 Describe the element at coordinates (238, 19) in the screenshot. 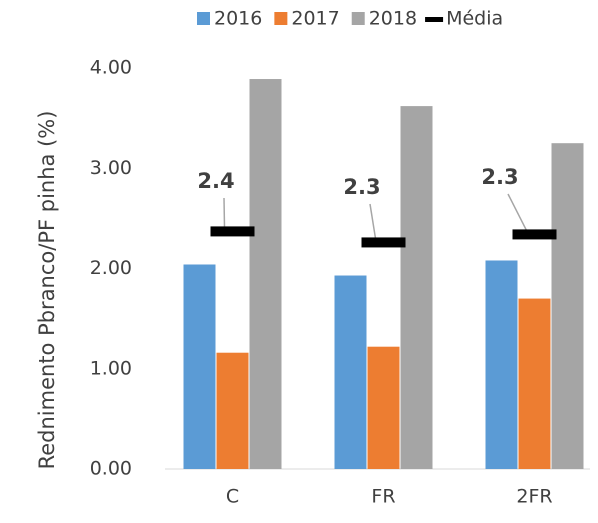

I see `legend-label: 2016` at that location.